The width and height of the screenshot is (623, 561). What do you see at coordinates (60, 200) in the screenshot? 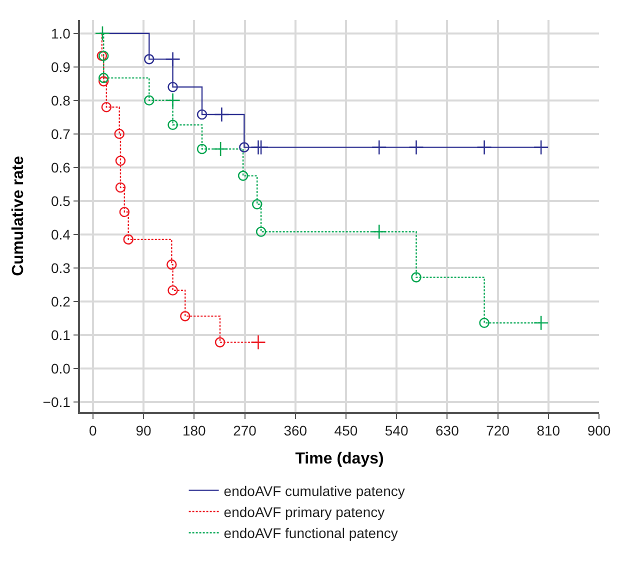
I see `y-tick-label: 0.5` at bounding box center [60, 200].